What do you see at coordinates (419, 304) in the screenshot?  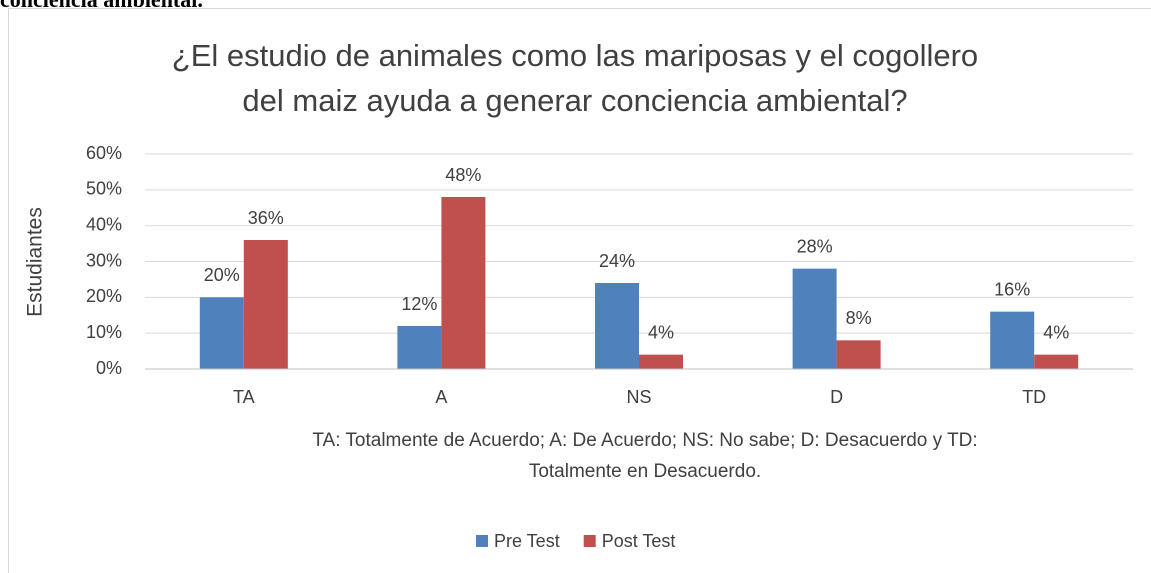 I see `data-label: 12%` at bounding box center [419, 304].